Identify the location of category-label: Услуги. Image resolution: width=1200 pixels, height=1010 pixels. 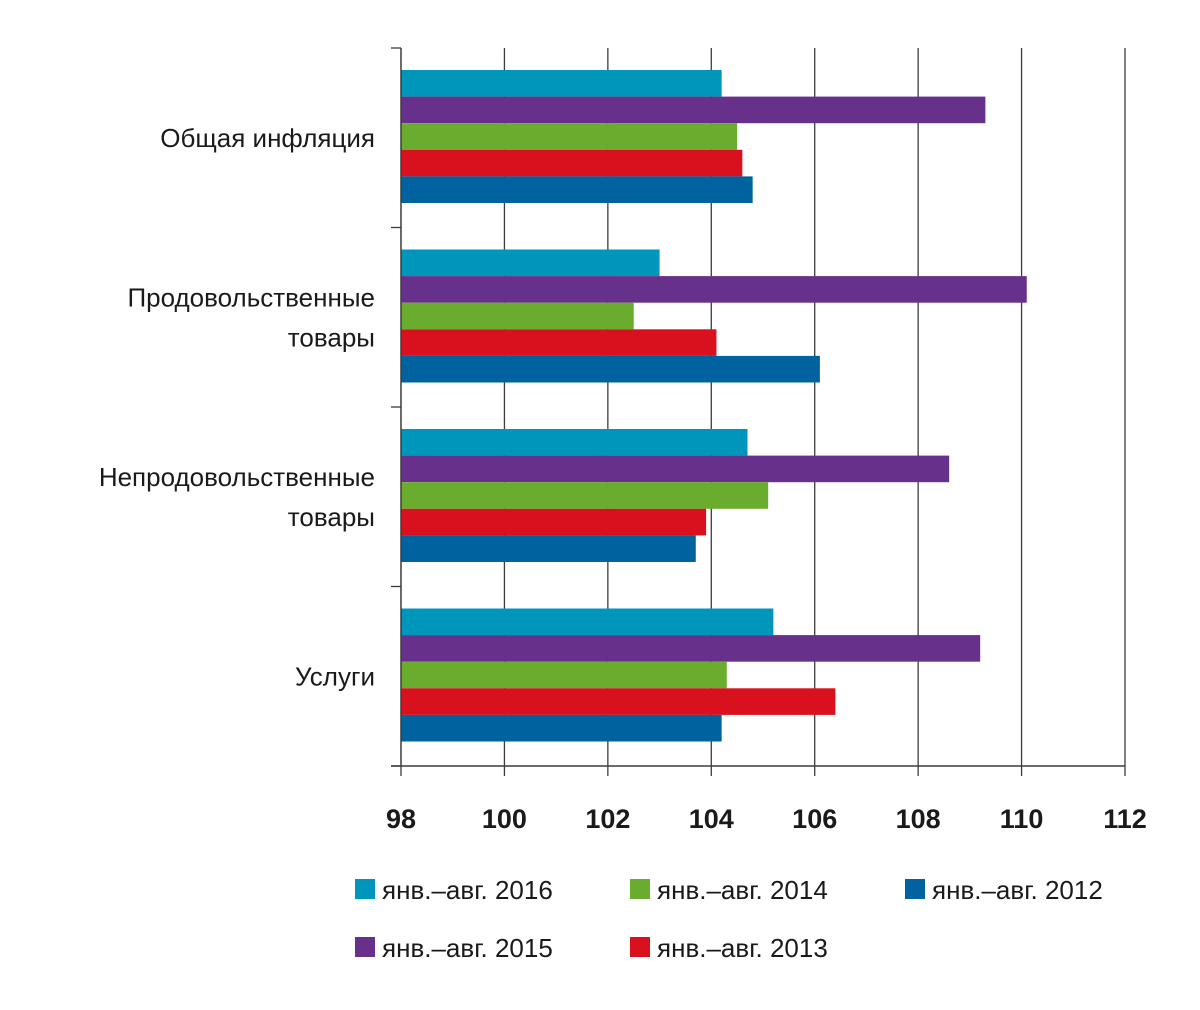
(335, 676).